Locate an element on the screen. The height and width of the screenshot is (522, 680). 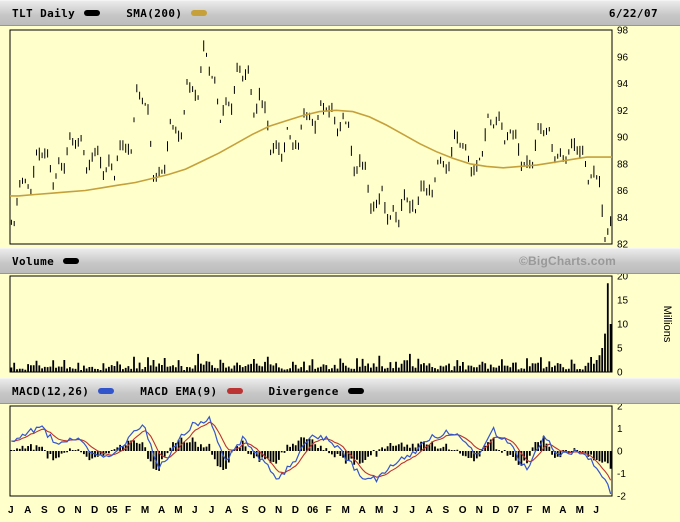
divergence-label: Divergence is located at coordinates (303, 391).